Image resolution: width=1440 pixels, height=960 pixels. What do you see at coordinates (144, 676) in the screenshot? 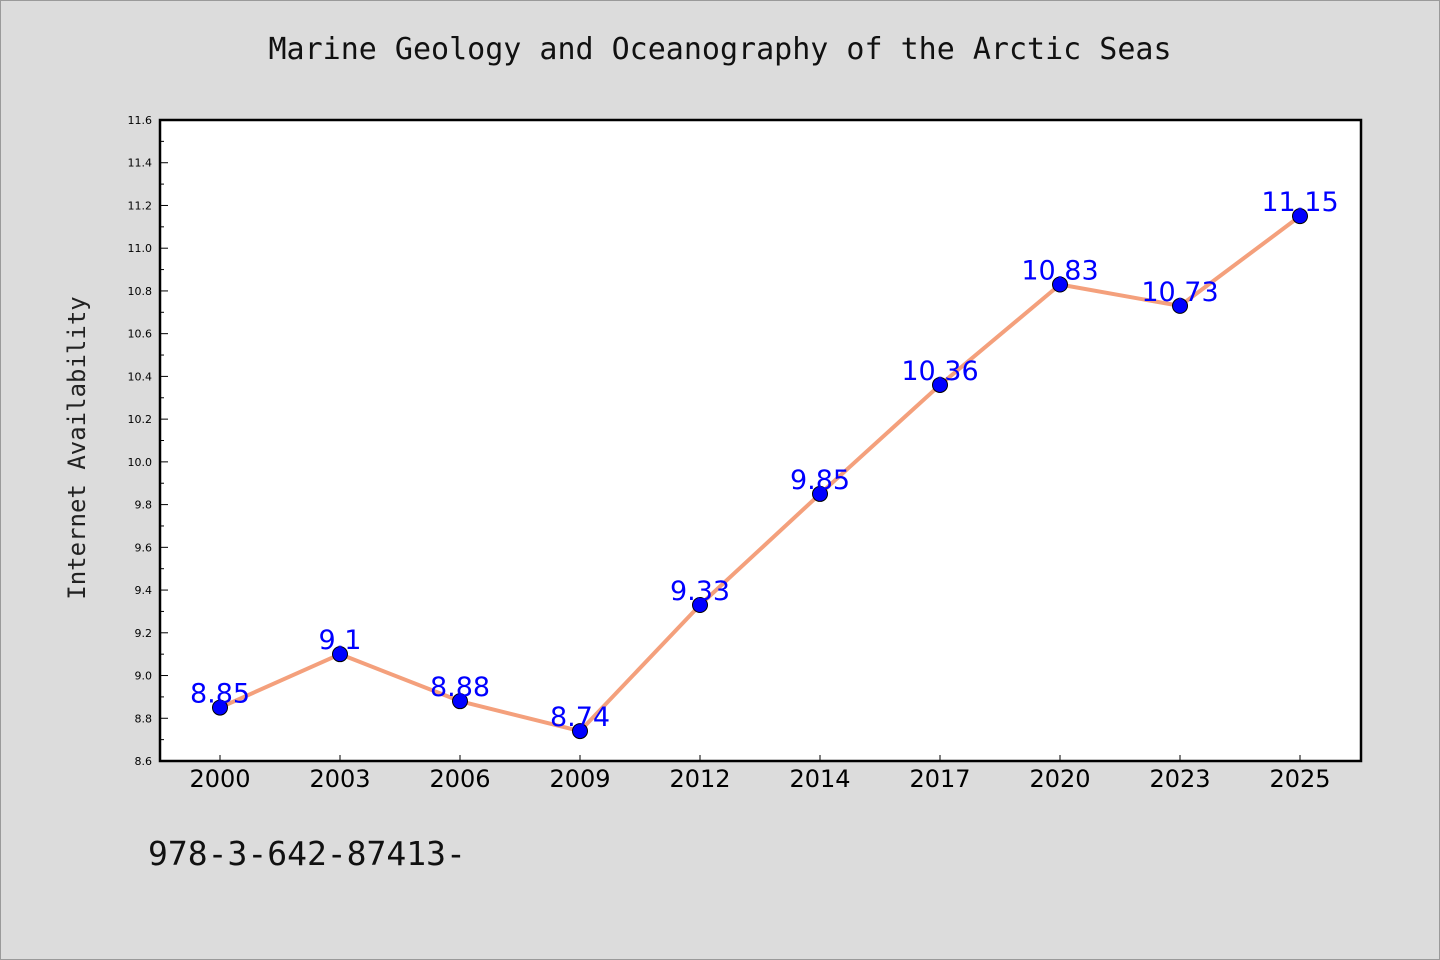
I see `y-tick-label: 9.0` at bounding box center [144, 676].